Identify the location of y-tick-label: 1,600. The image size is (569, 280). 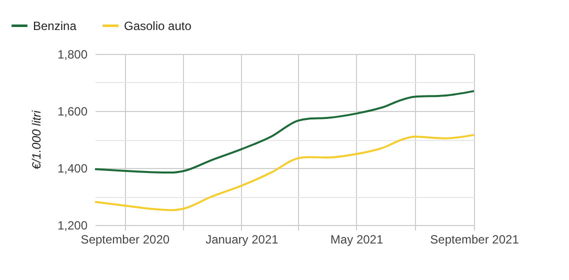
(72, 111).